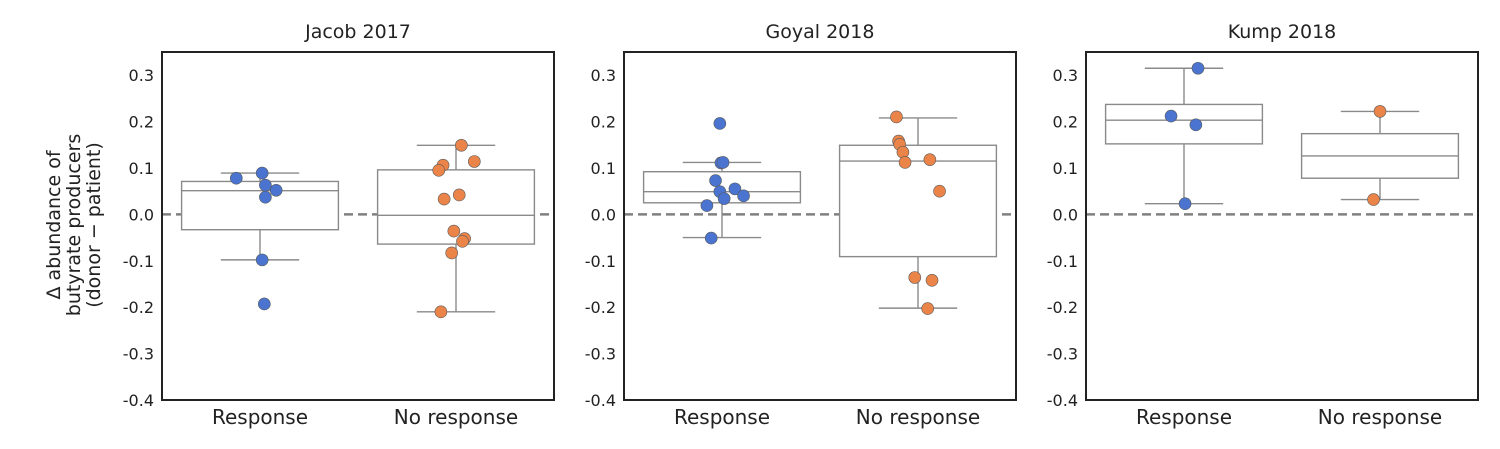 Image resolution: width=1500 pixels, height=449 pixels. Describe the element at coordinates (54, 224) in the screenshot. I see `y-axis-label-line-1: Δ abundance of` at that location.